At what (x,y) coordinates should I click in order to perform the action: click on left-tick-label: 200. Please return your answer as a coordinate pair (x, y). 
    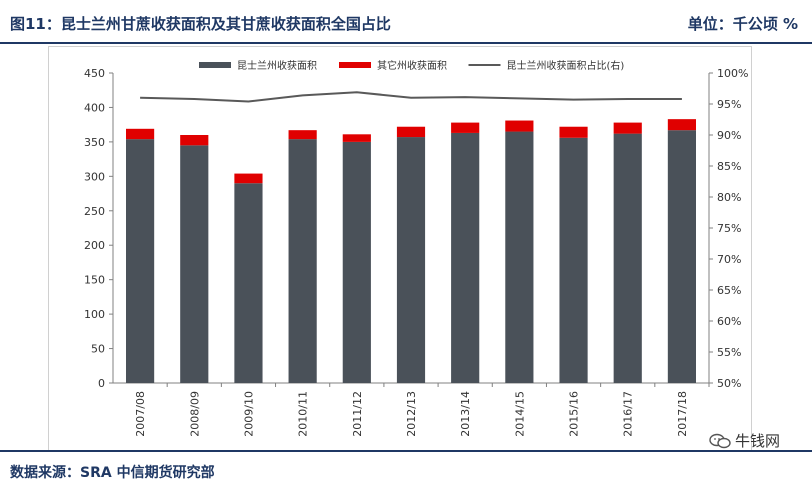
    Looking at the image, I should click on (94, 245).